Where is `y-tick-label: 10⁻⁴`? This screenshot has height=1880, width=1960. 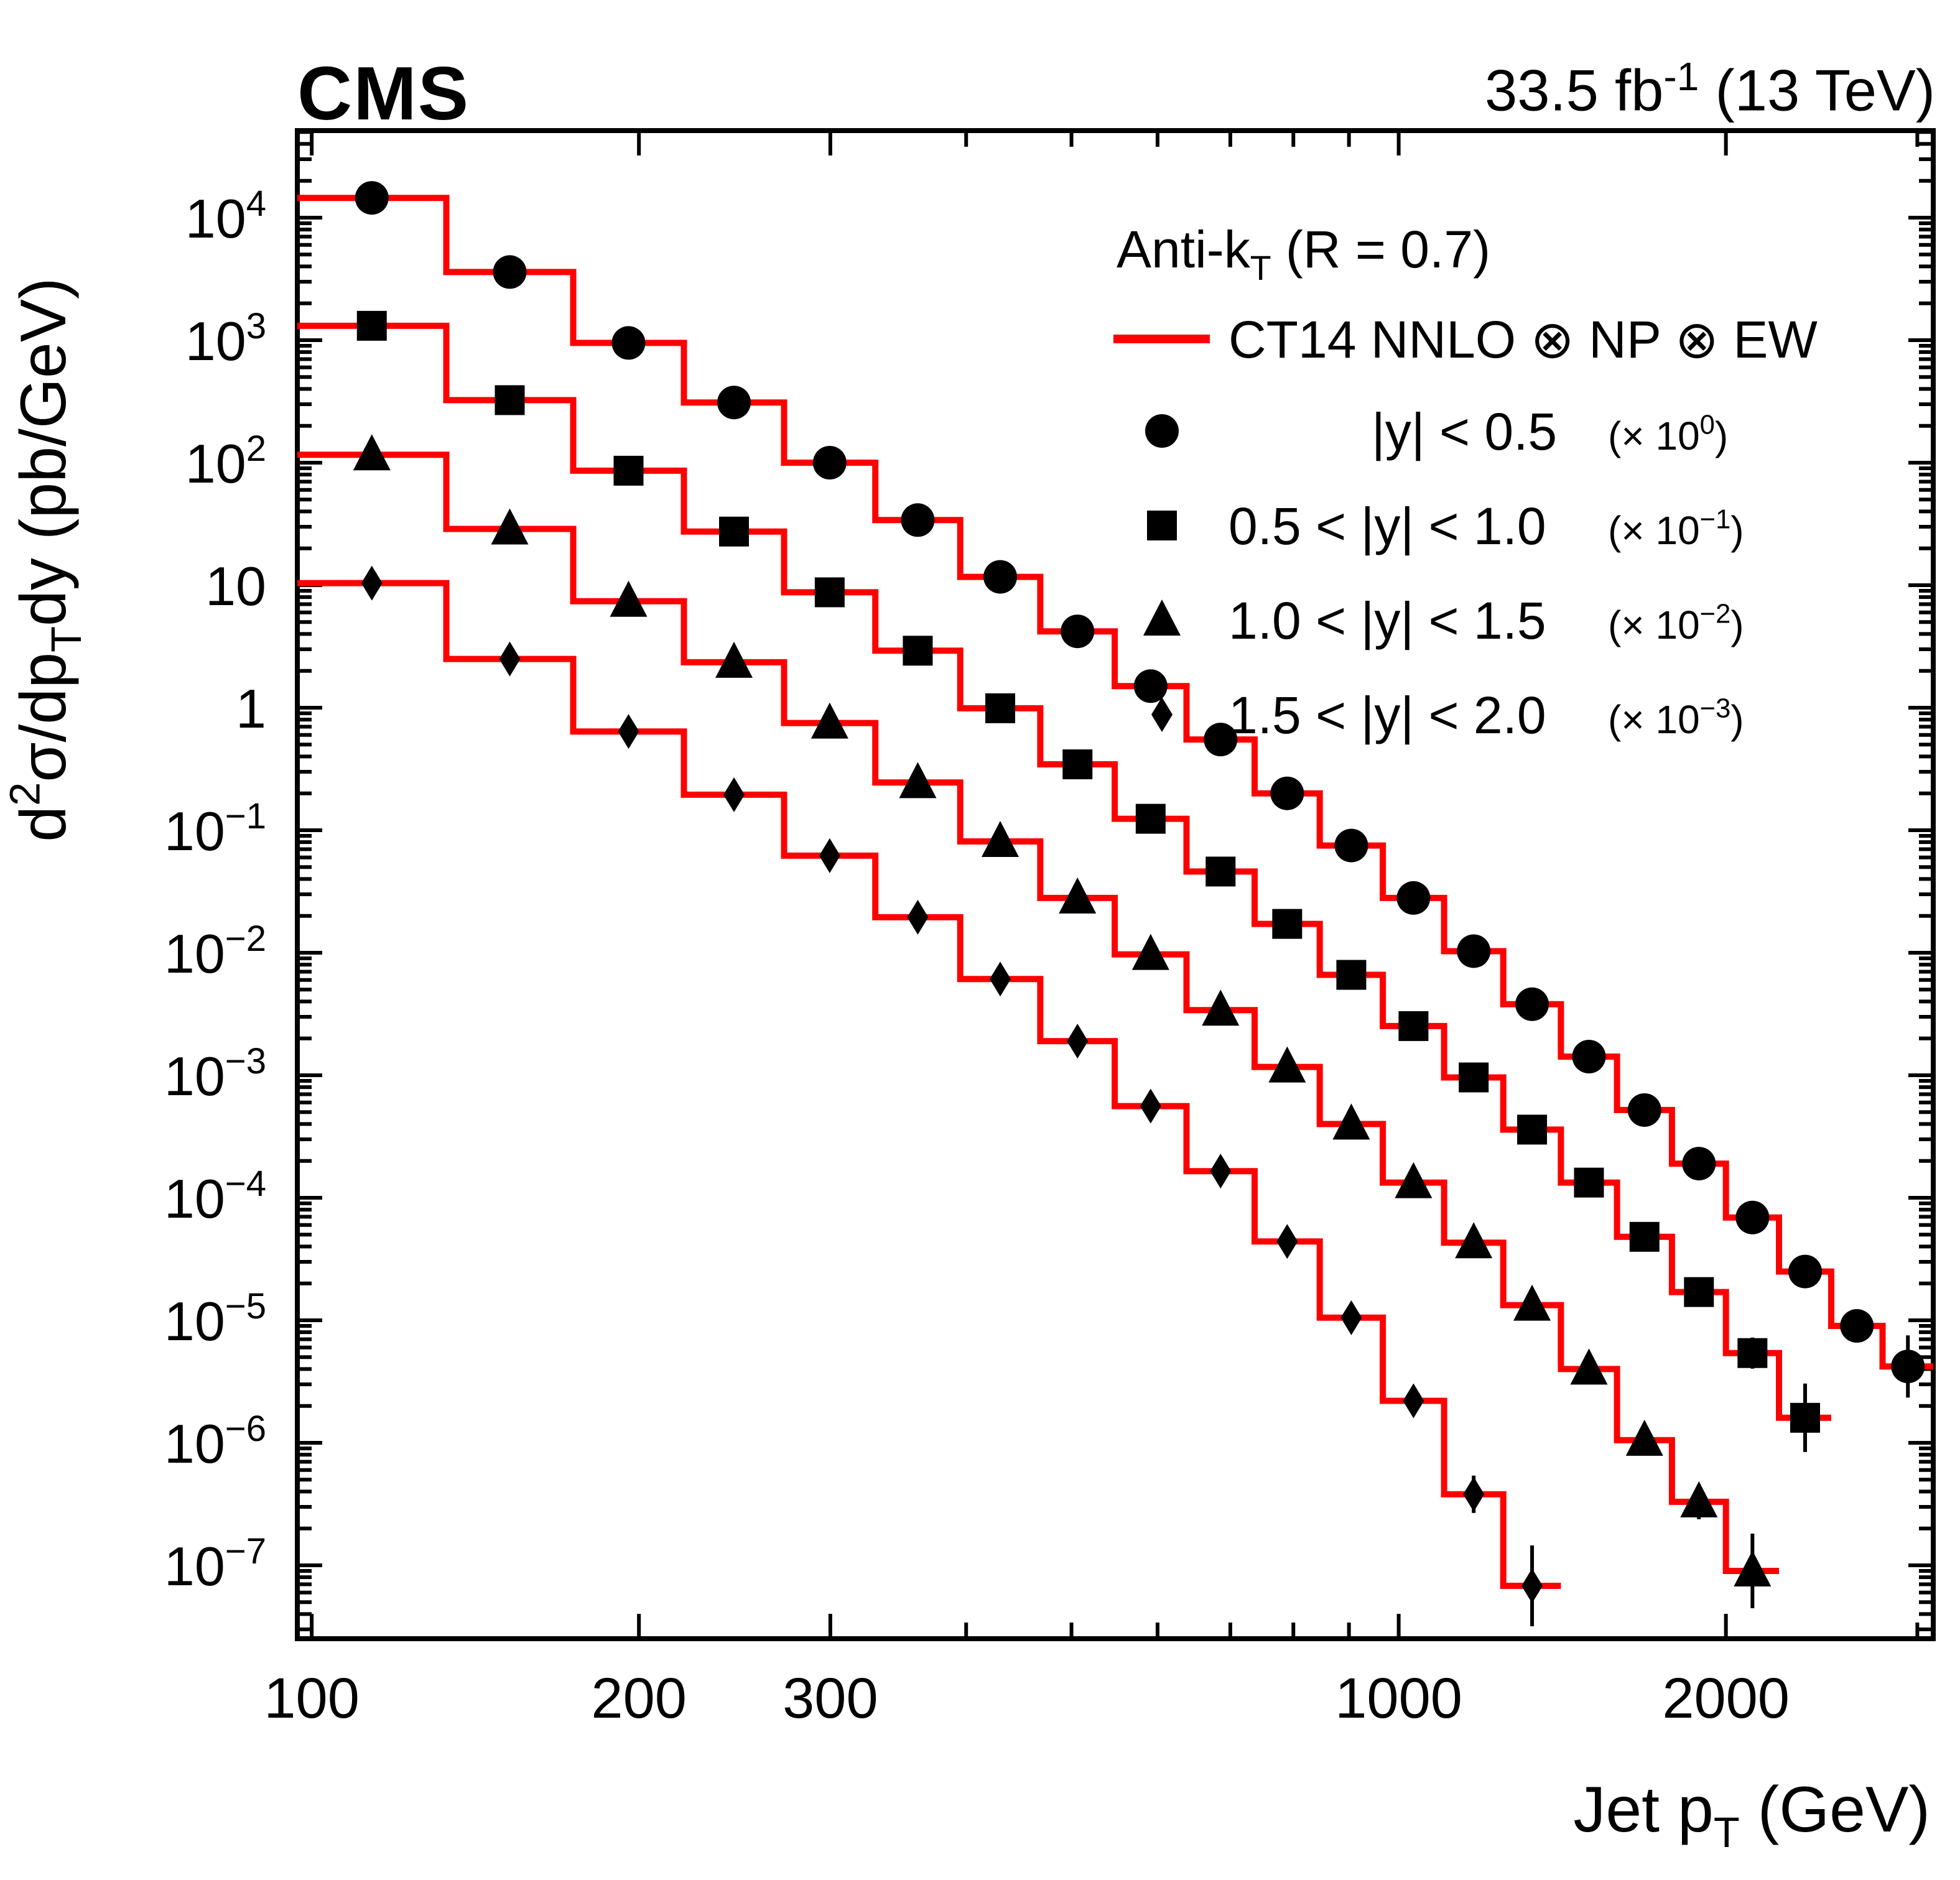
y-tick-label: 10⁻⁴ is located at coordinates (215, 1196).